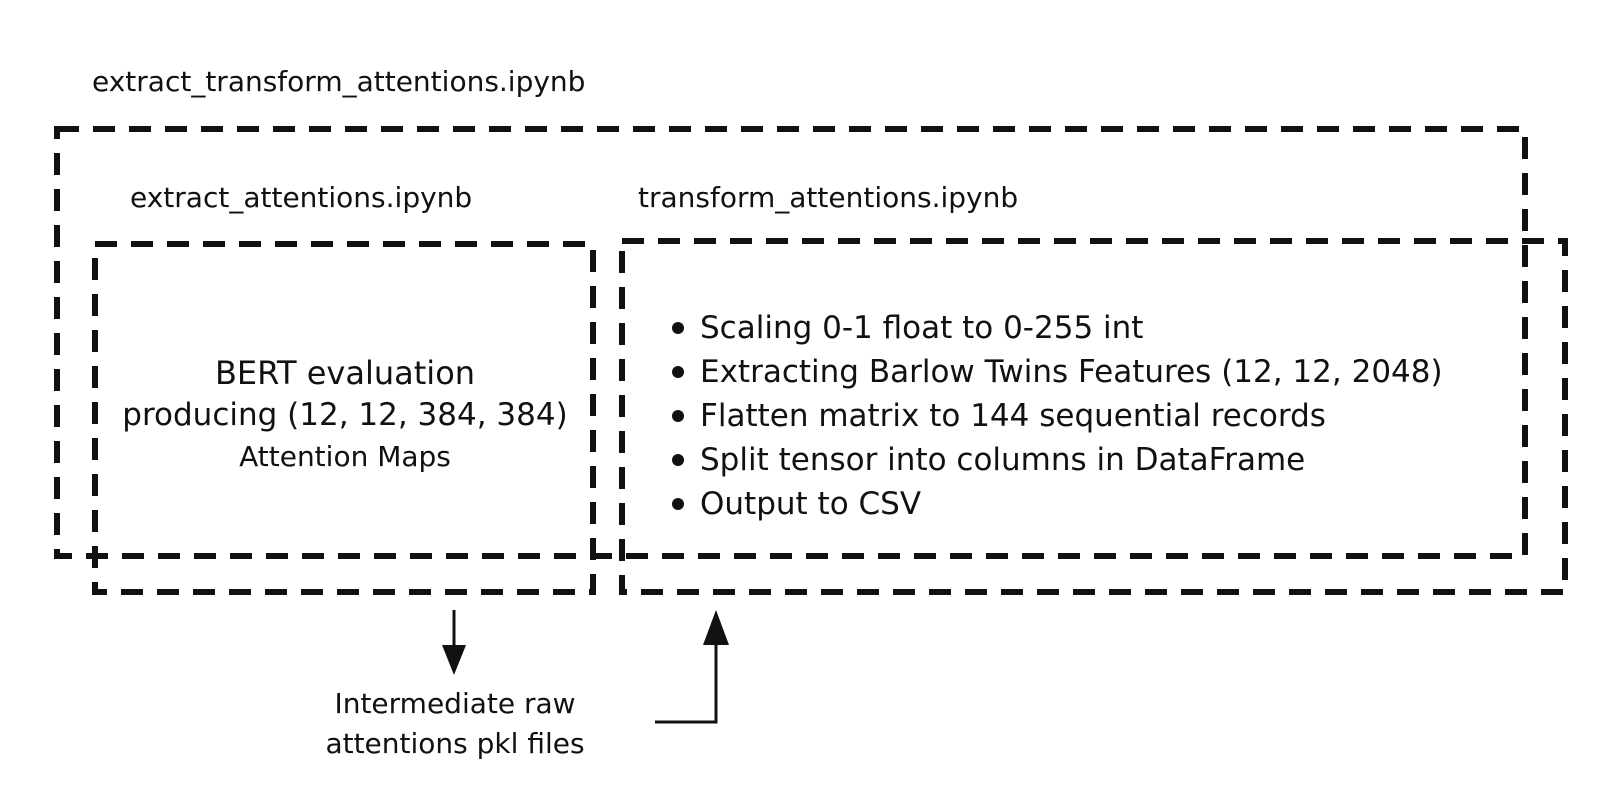 The width and height of the screenshot is (1602, 786). I want to click on transform-step-item: Split tensor into columns in DataFrame, so click(1057, 460).